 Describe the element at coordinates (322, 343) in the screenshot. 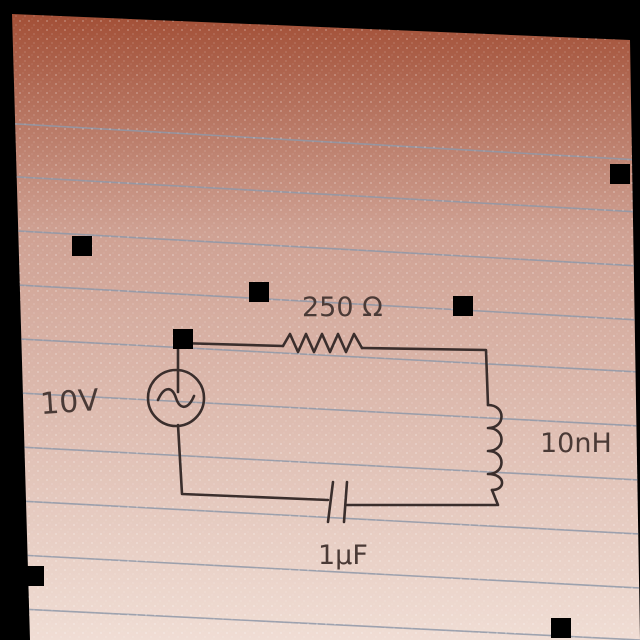

I see `resistor-symbol` at that location.